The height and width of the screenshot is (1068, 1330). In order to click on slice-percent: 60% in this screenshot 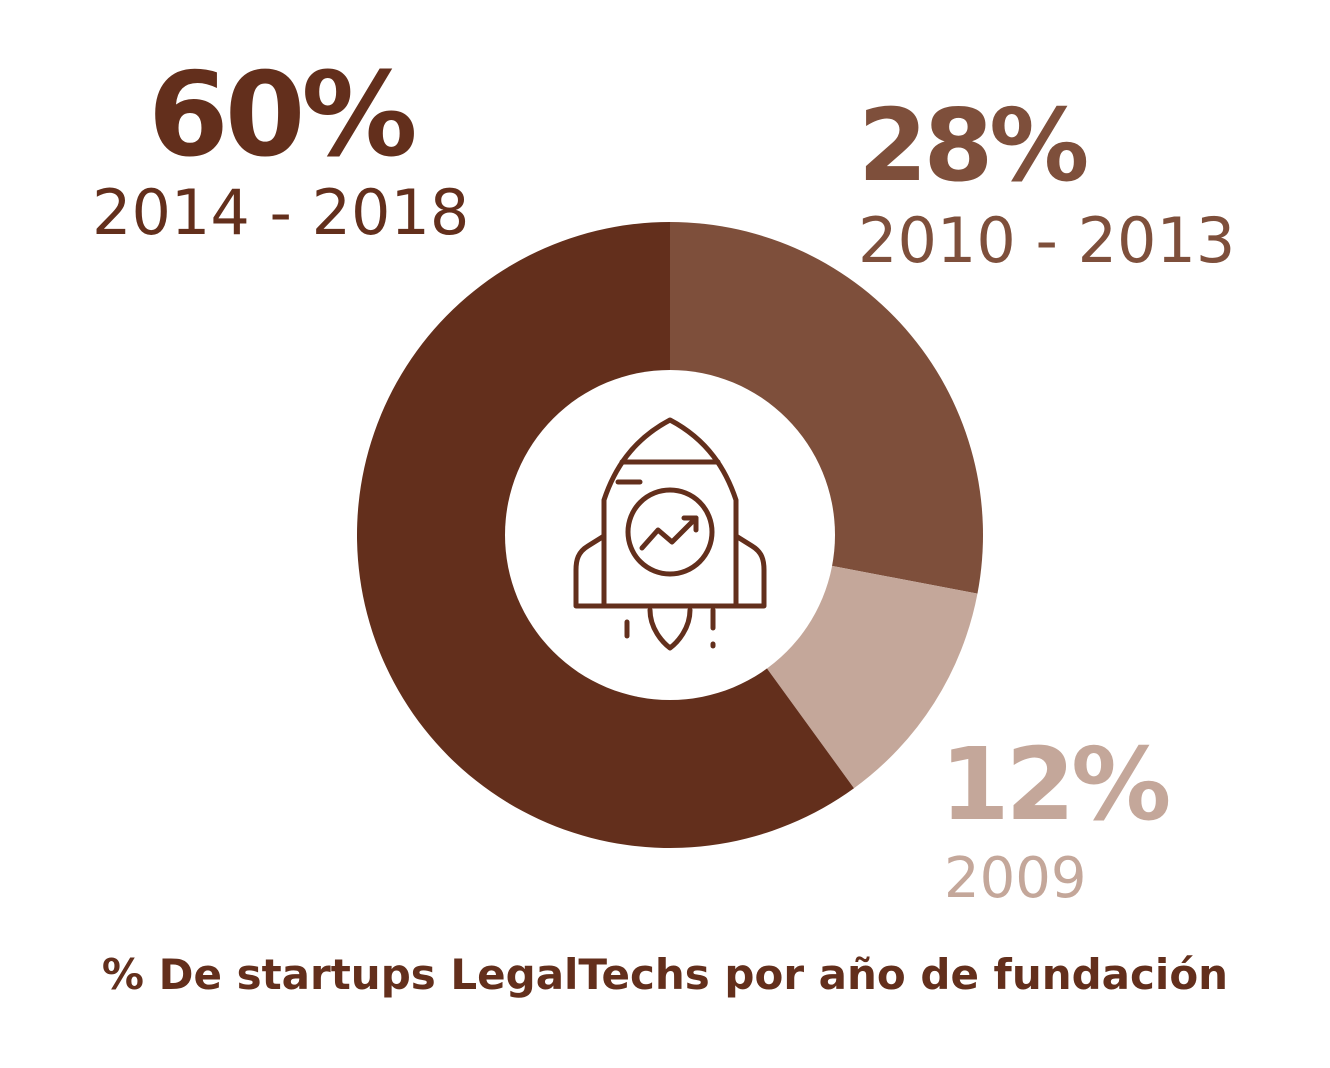, I will do `click(283, 115)`.